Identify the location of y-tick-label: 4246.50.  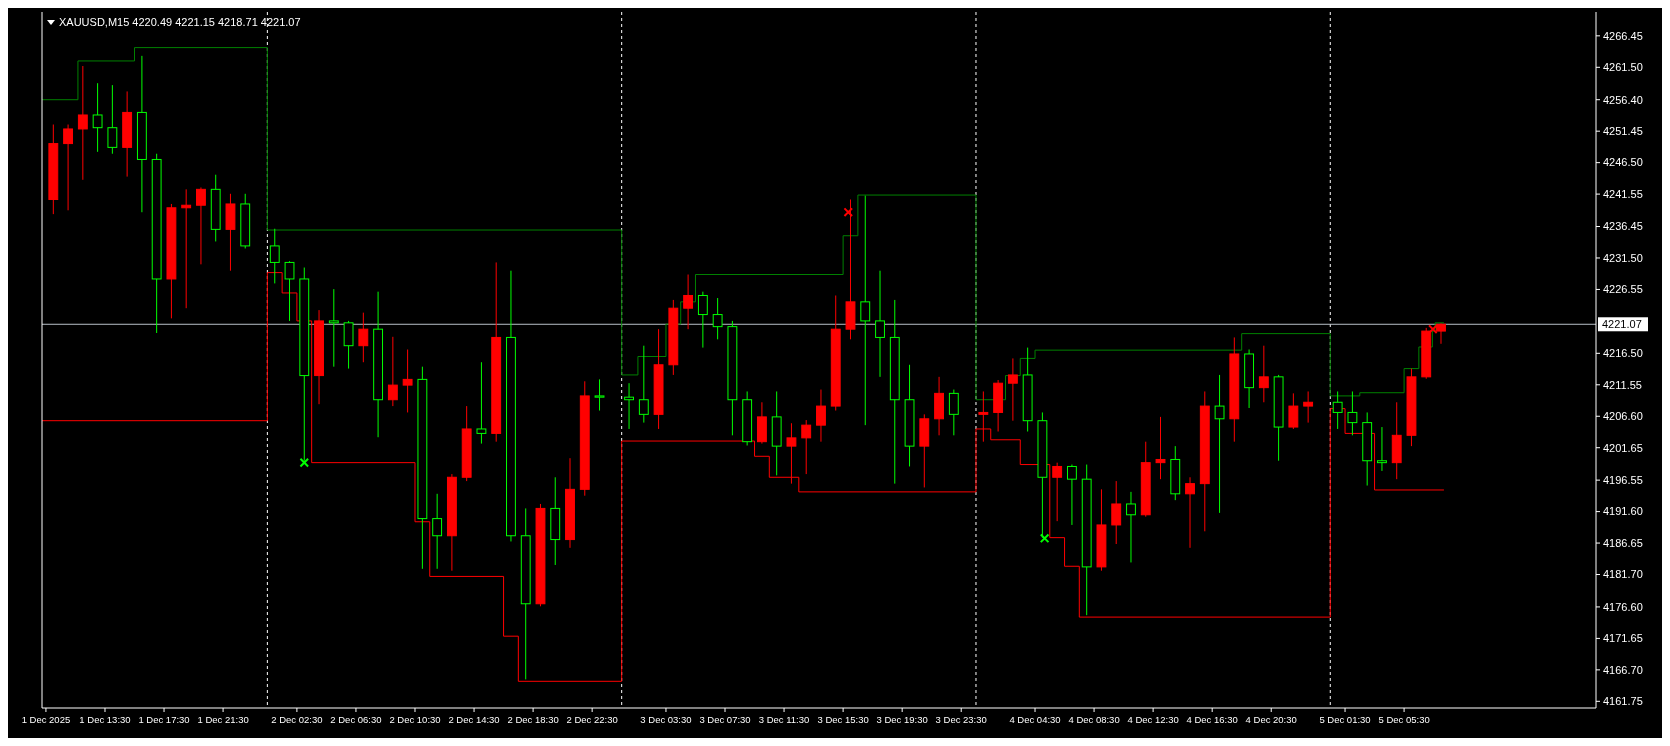
(1623, 162).